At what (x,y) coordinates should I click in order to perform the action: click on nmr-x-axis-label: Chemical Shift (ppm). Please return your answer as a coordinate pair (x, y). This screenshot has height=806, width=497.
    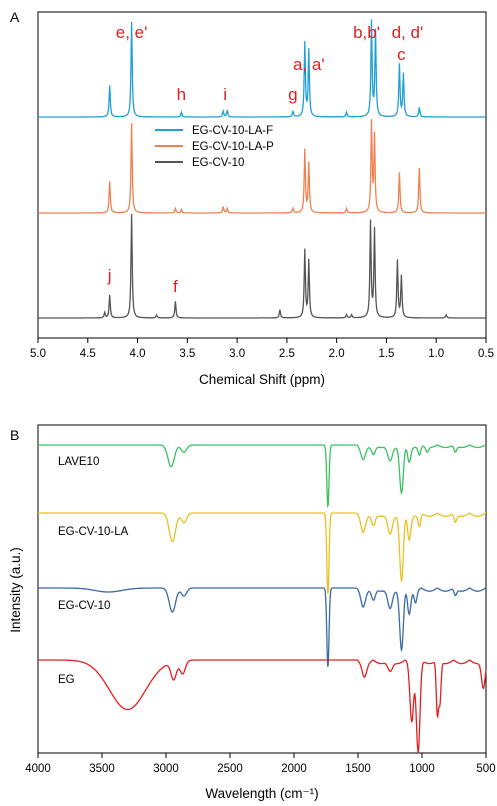
    Looking at the image, I should click on (262, 379).